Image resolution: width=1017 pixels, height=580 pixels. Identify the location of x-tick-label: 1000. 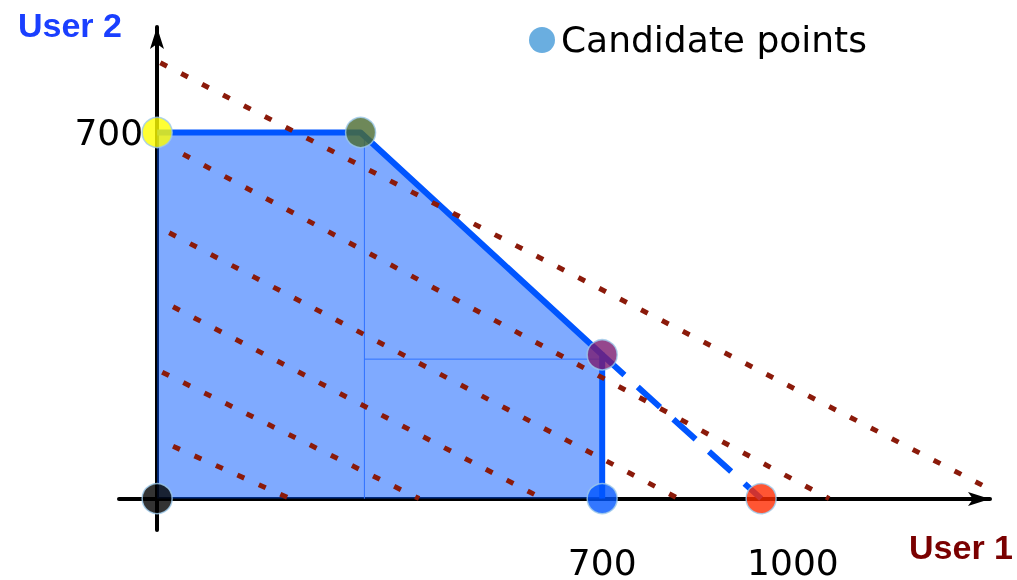
(793, 560).